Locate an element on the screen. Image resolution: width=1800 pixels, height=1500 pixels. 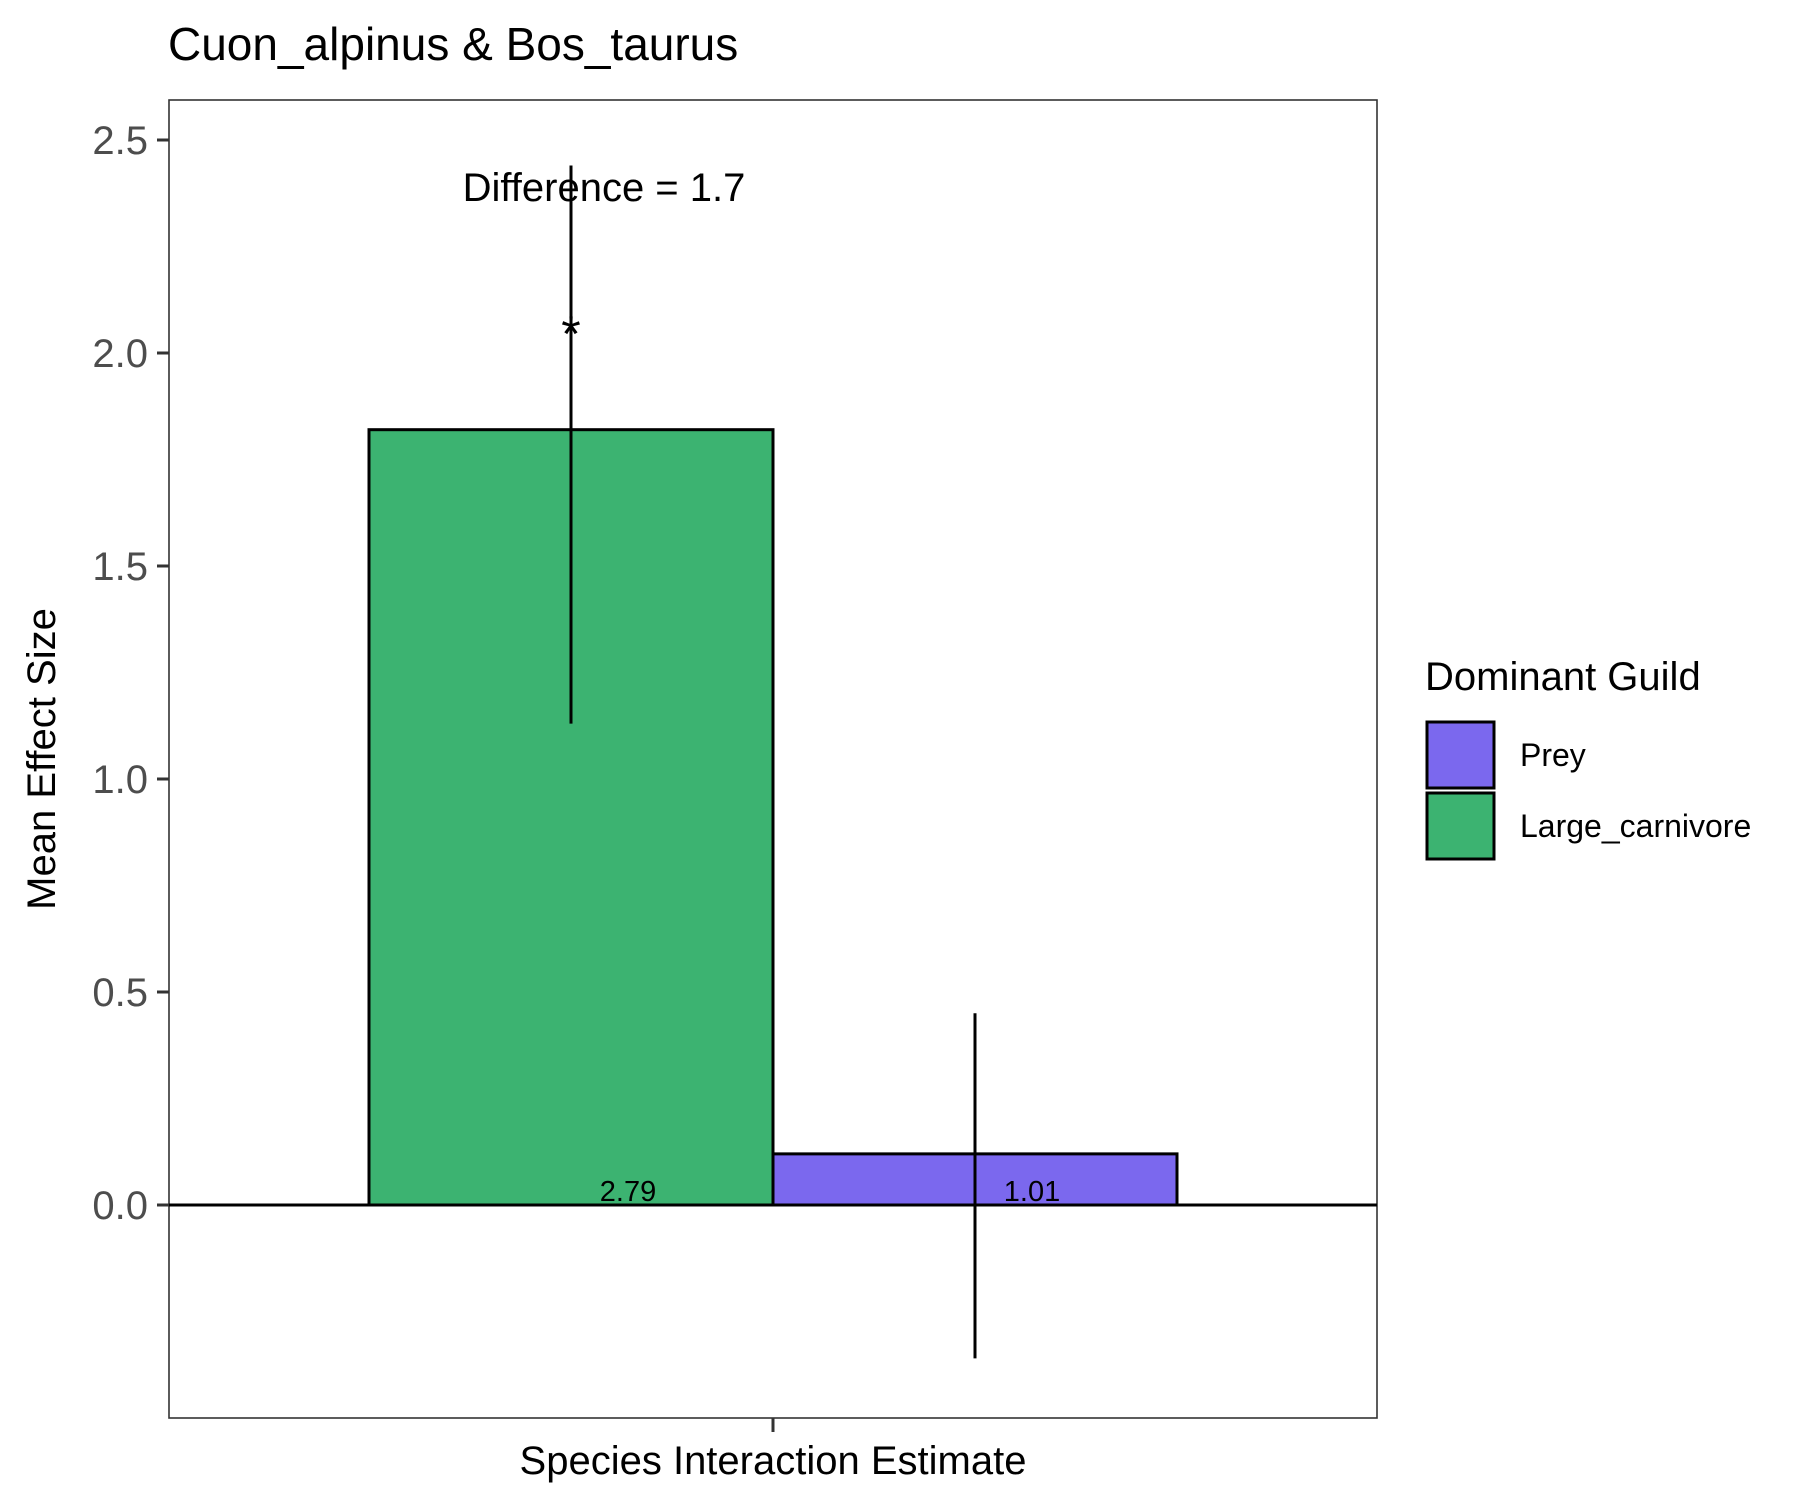
significance-mark: * is located at coordinates (570, 334).